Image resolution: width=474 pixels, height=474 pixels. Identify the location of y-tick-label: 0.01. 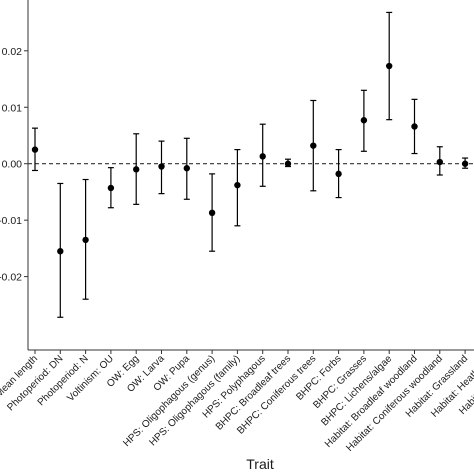
(12, 108).